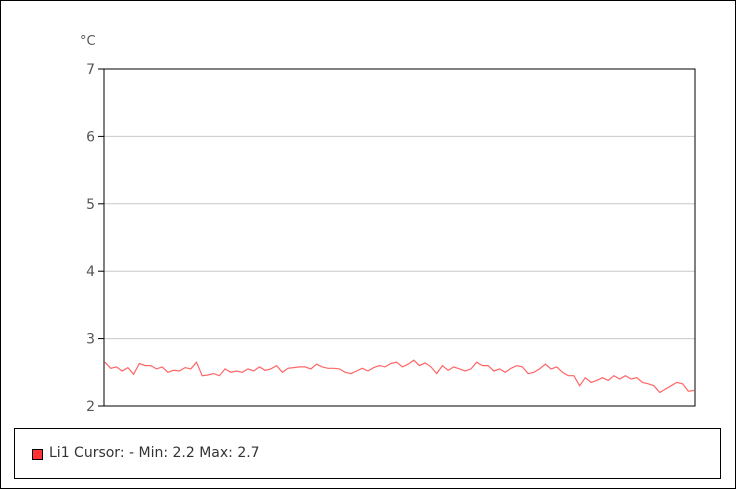 The width and height of the screenshot is (736, 489). I want to click on series-layer, so click(399, 376).